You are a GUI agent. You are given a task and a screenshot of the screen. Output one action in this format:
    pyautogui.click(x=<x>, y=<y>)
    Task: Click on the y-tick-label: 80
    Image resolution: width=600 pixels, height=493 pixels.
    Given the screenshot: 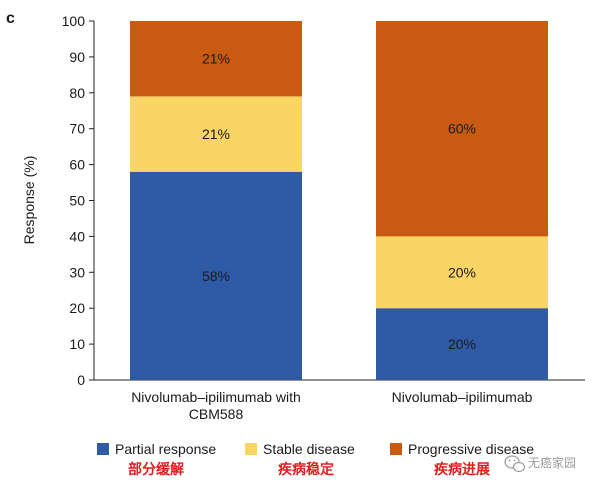 What is the action you would take?
    pyautogui.click(x=77, y=93)
    